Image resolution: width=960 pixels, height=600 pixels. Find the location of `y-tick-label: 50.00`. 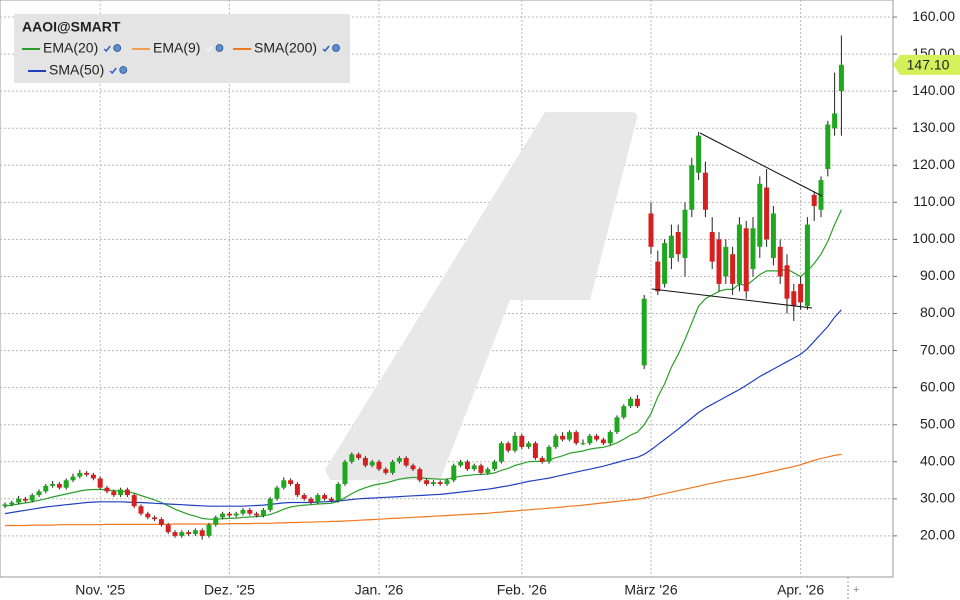

y-tick-label: 50.00 is located at coordinates (937, 423).